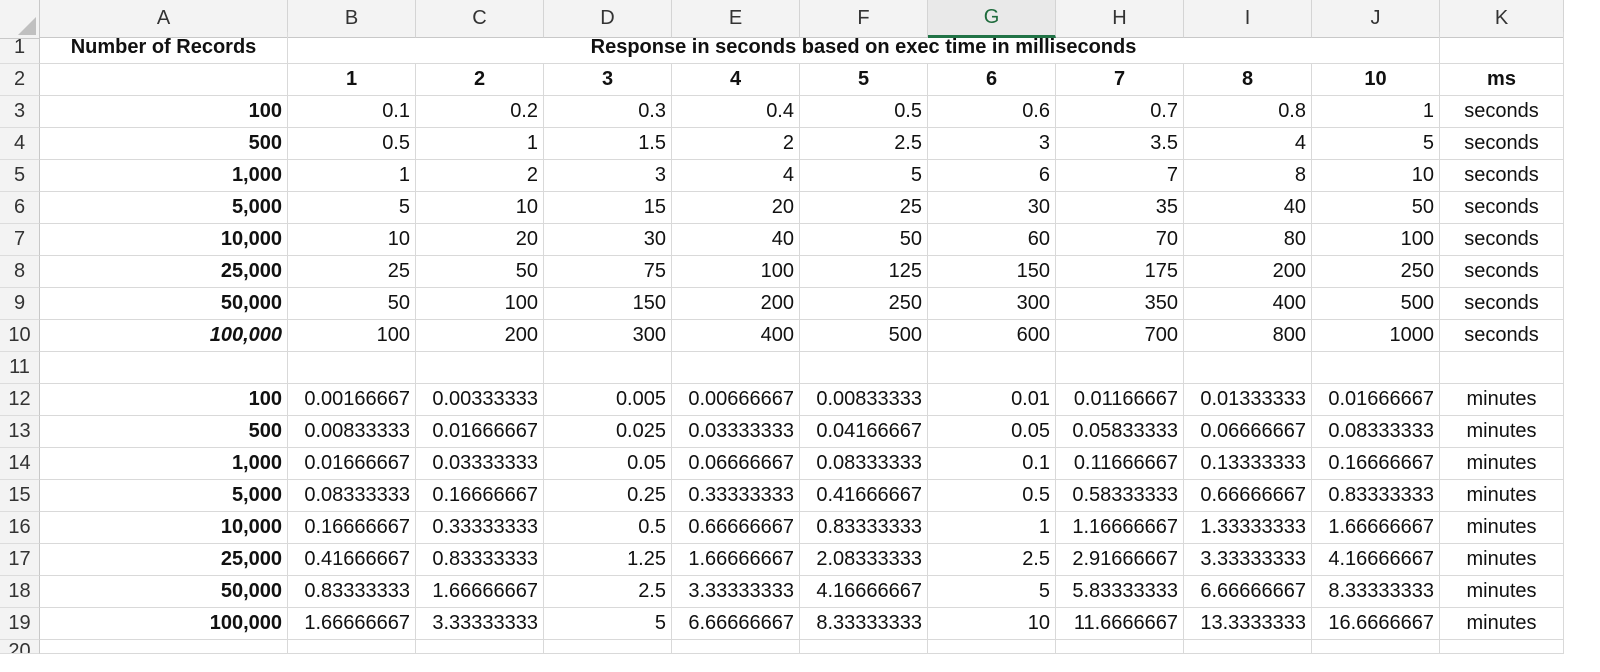 This screenshot has width=1600, height=672. I want to click on cell-minutes-value: 10, so click(992, 624).